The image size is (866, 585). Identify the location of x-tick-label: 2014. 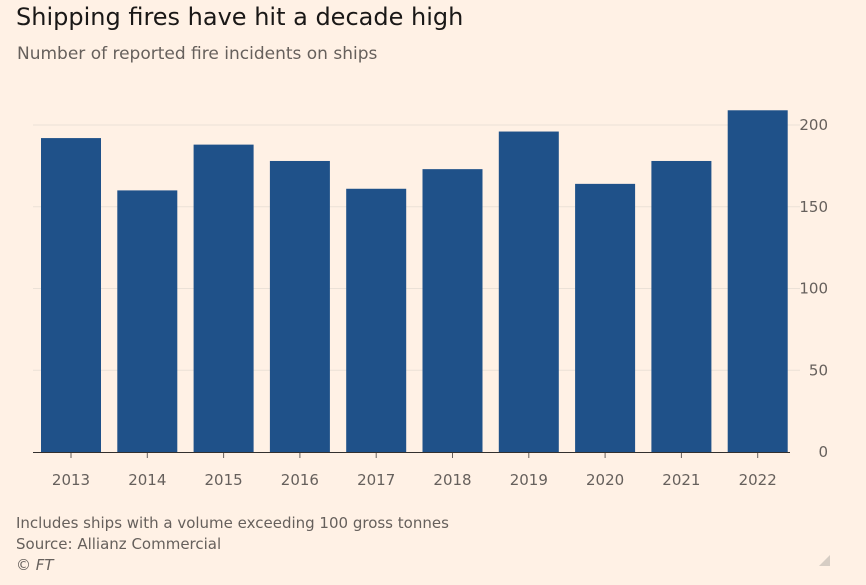
(147, 480).